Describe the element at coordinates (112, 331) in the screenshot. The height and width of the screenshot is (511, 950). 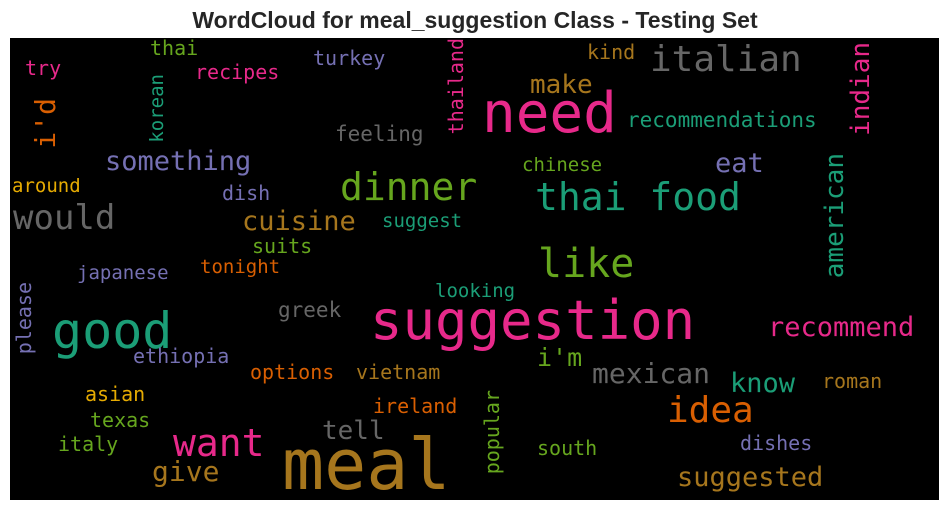
I see `word-good: good` at that location.